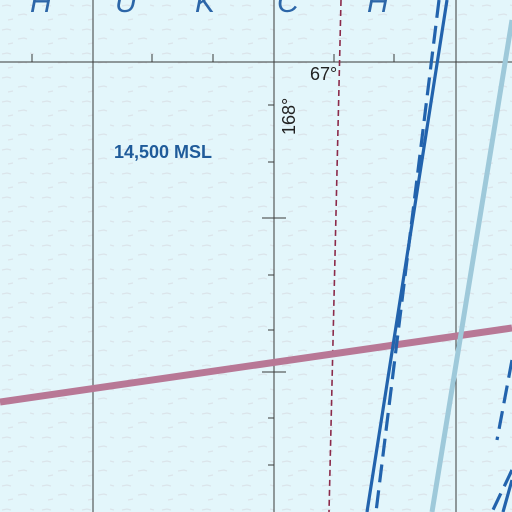  I want to click on longitude-label: 168°, so click(289, 116).